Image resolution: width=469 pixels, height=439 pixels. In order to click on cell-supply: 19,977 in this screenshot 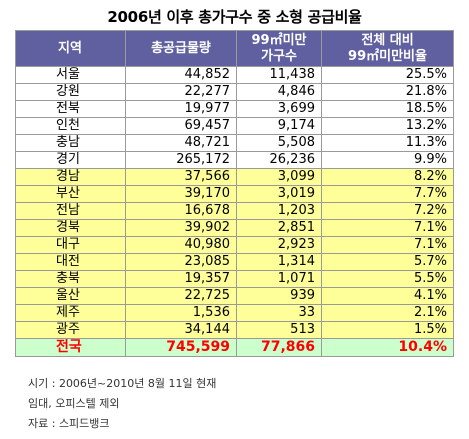, I will do `click(181, 109)`.